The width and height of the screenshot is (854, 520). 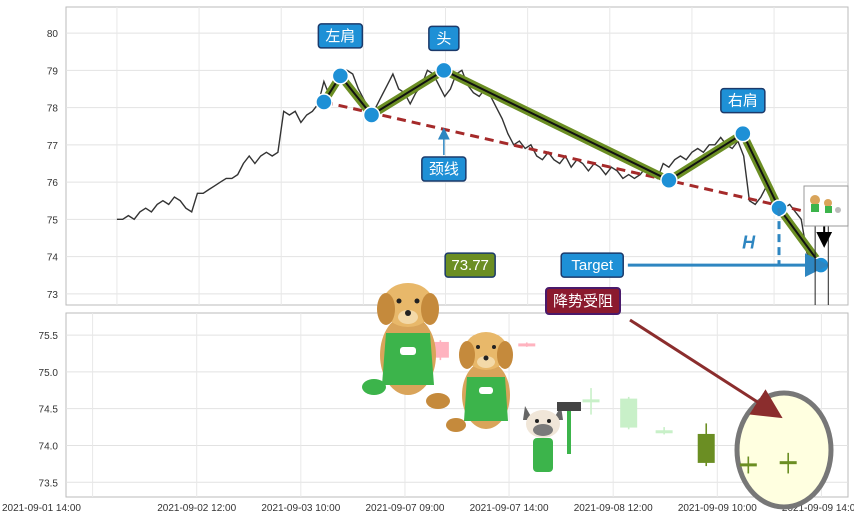 What do you see at coordinates (706, 368) in the screenshot?
I see `resistance-arrow` at bounding box center [706, 368].